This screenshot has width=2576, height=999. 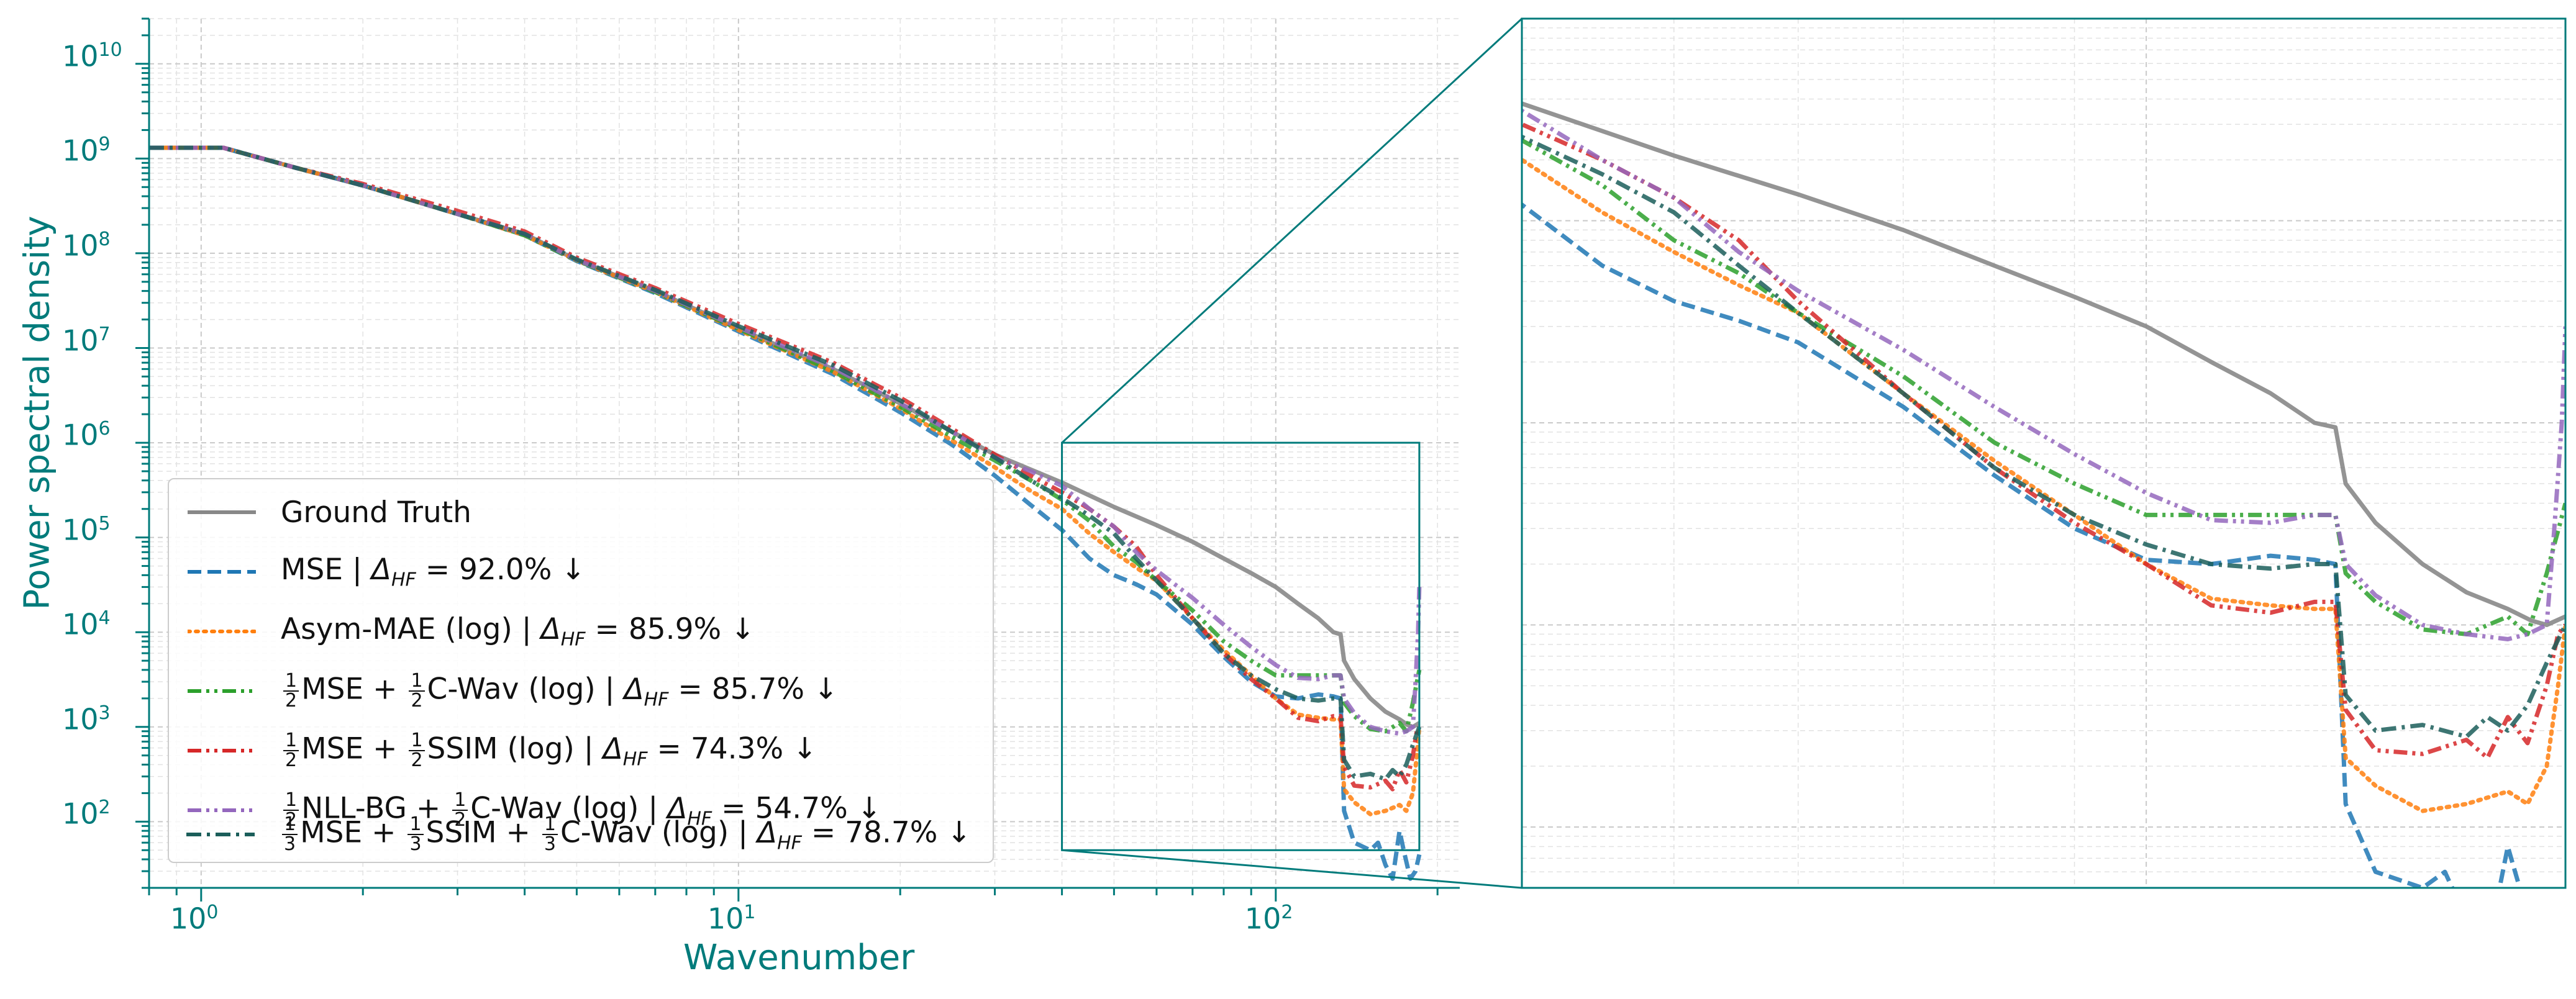 I want to click on legend-label: 1 2 MSE + 1 2 C-Wav (log) | ΔHF = 85.7% ↓, so click(x=559, y=691).